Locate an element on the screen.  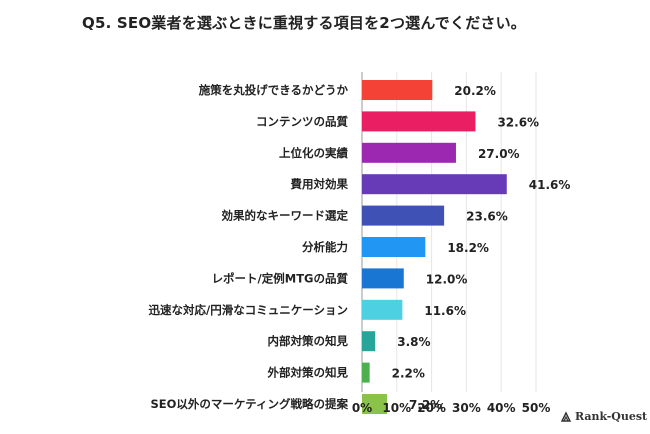
x-tick-label: 10% is located at coordinates (396, 408).